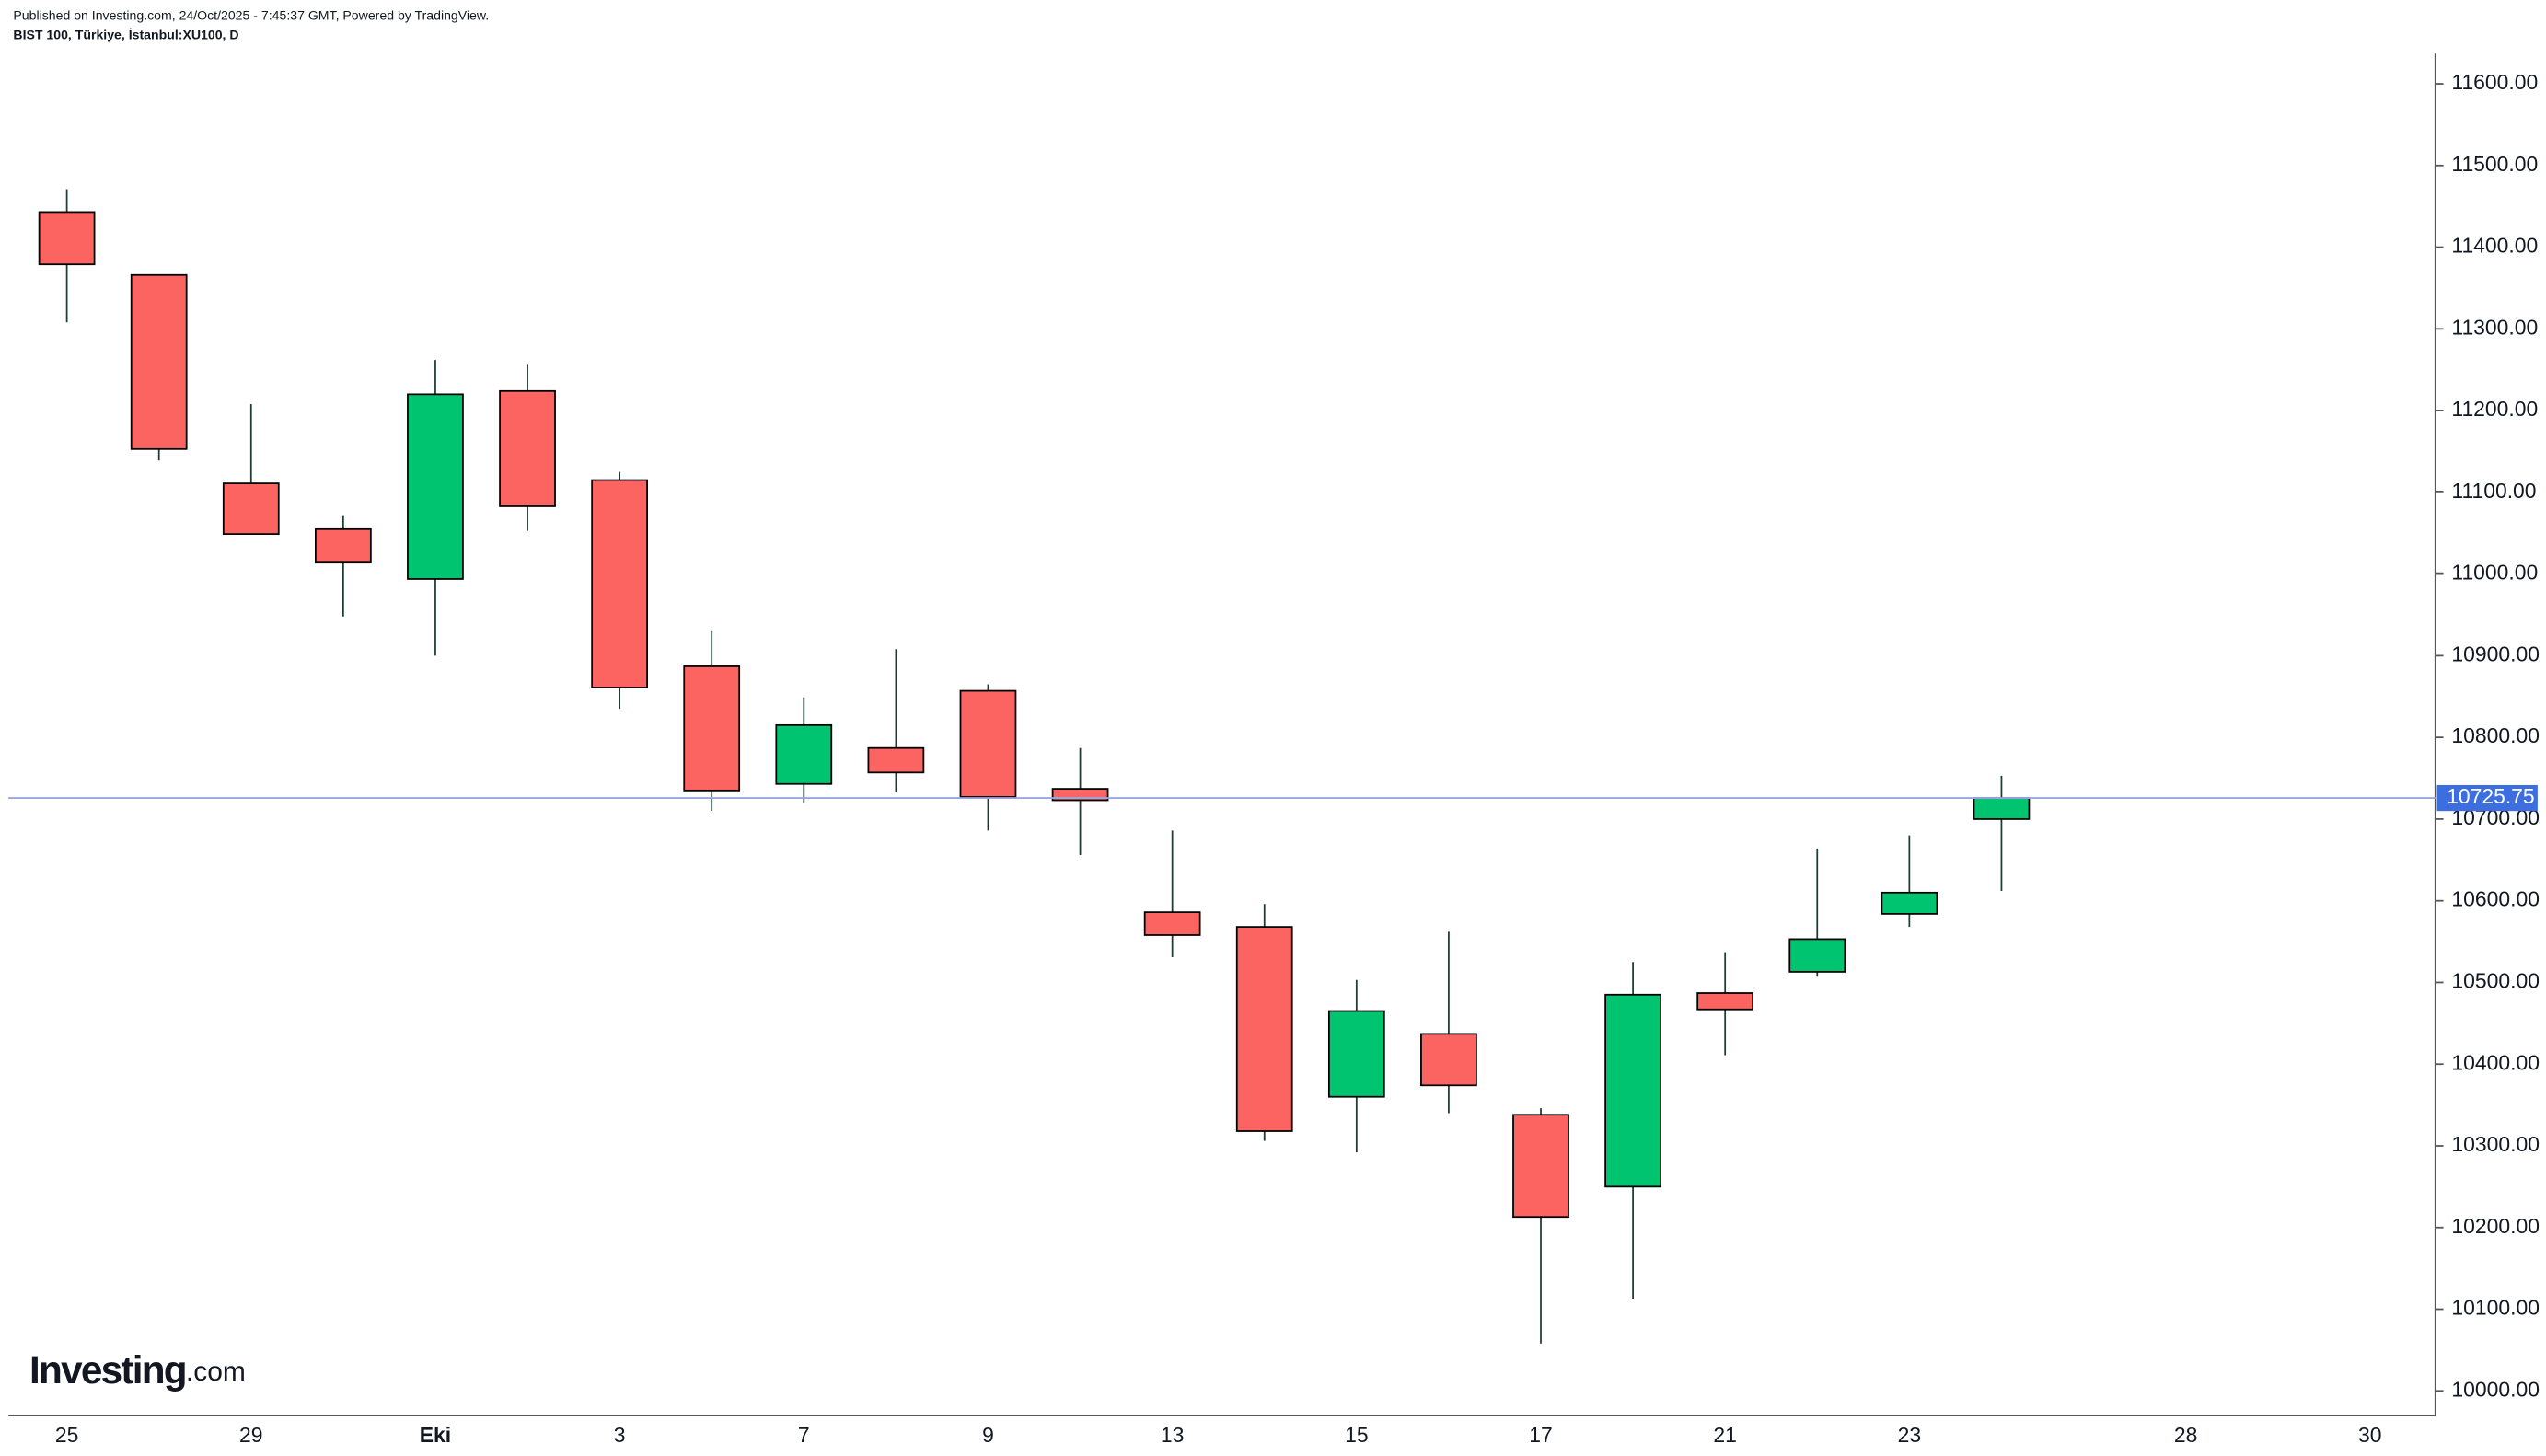 The image size is (2546, 1456). I want to click on x-tick-label: Eki, so click(435, 1435).